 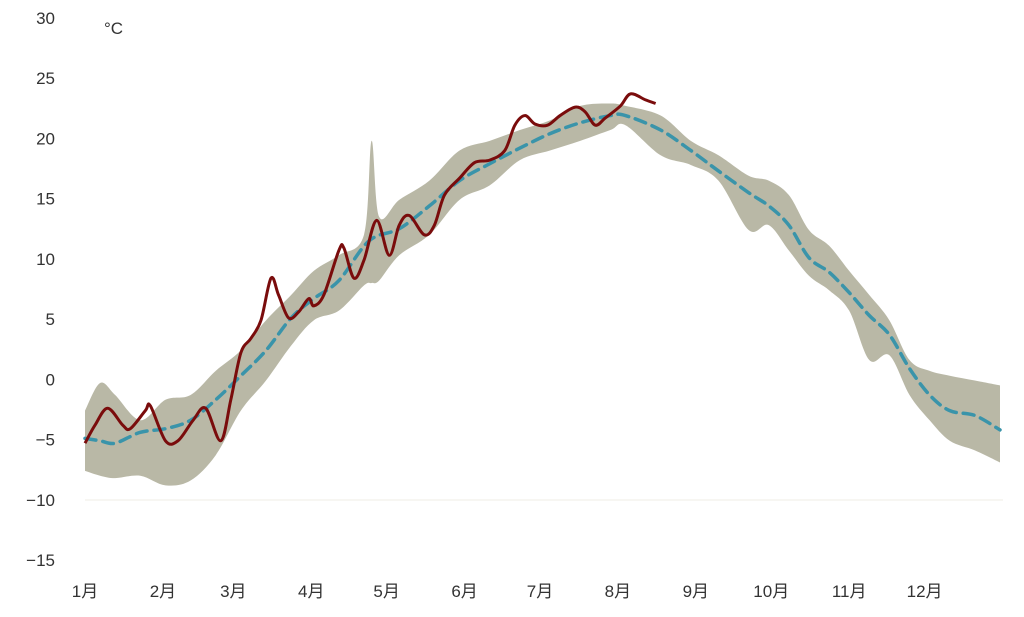 What do you see at coordinates (113, 28) in the screenshot?
I see `unit-label: °C` at bounding box center [113, 28].